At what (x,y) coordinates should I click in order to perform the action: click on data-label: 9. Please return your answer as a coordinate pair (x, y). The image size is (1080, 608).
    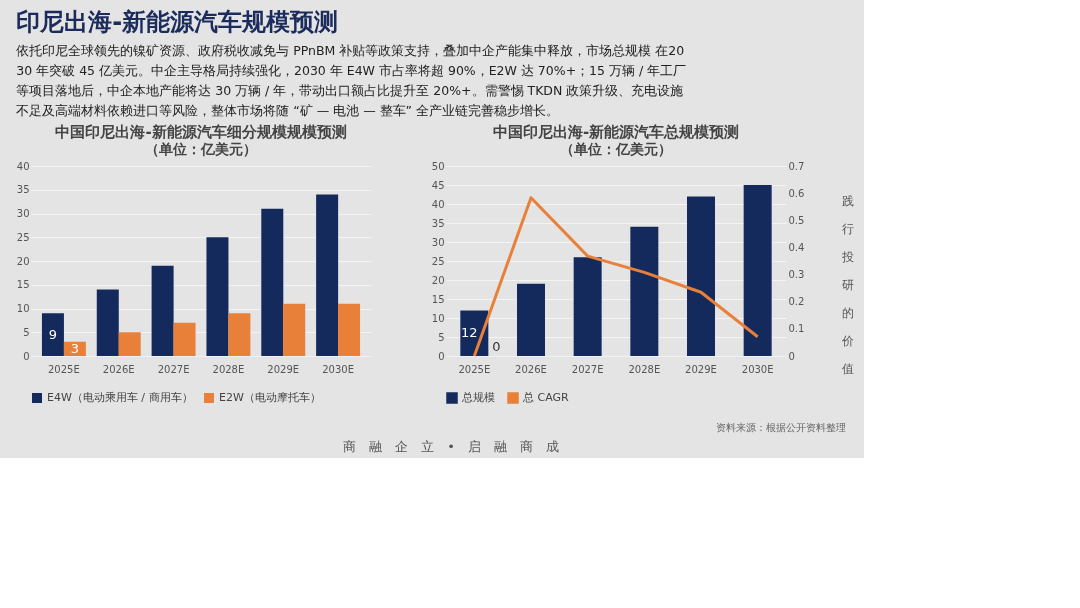
    Looking at the image, I should click on (53, 334).